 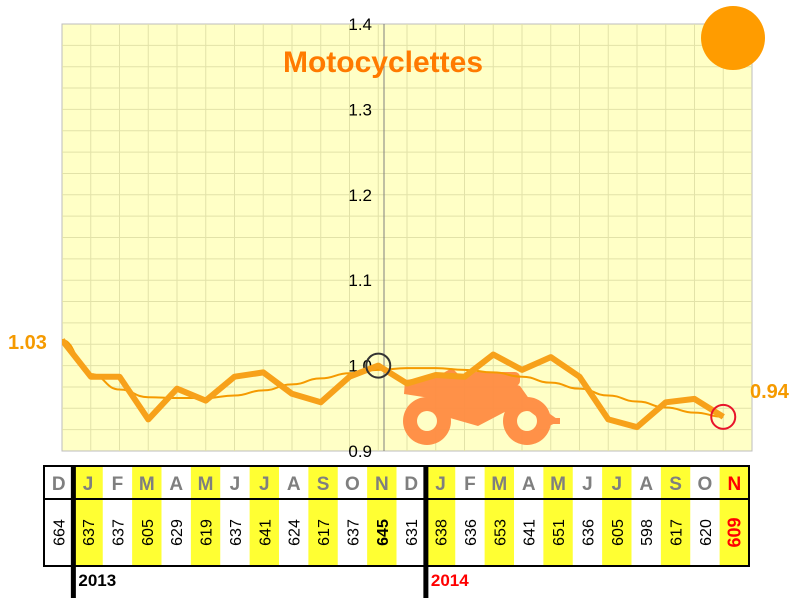 I want to click on monthly-count: 624, so click(x=295, y=532).